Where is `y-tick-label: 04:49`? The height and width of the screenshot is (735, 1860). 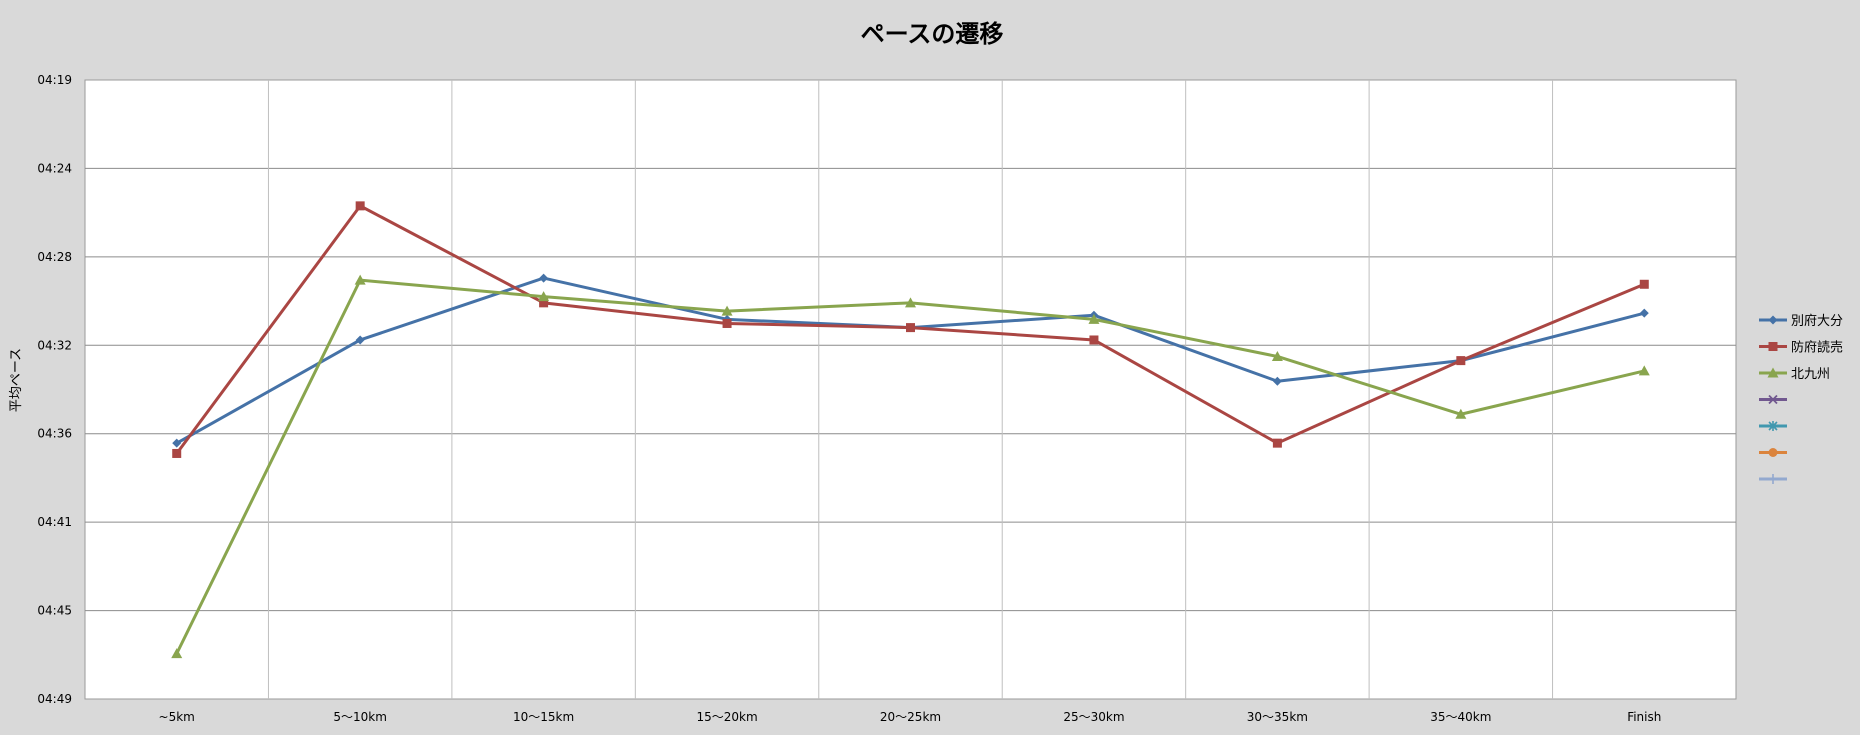 y-tick-label: 04:49 is located at coordinates (54, 699).